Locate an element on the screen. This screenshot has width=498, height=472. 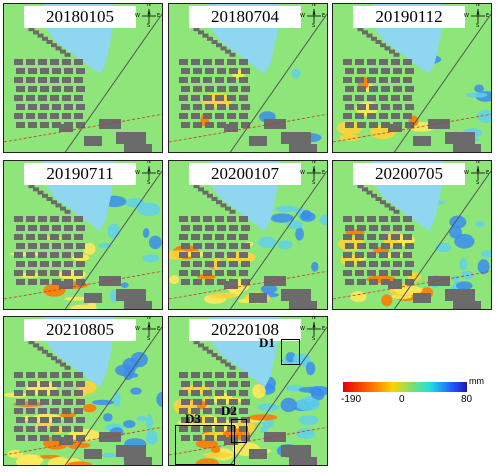
map-panel-20210805: 20210805 N W E S is located at coordinates (83, 391).